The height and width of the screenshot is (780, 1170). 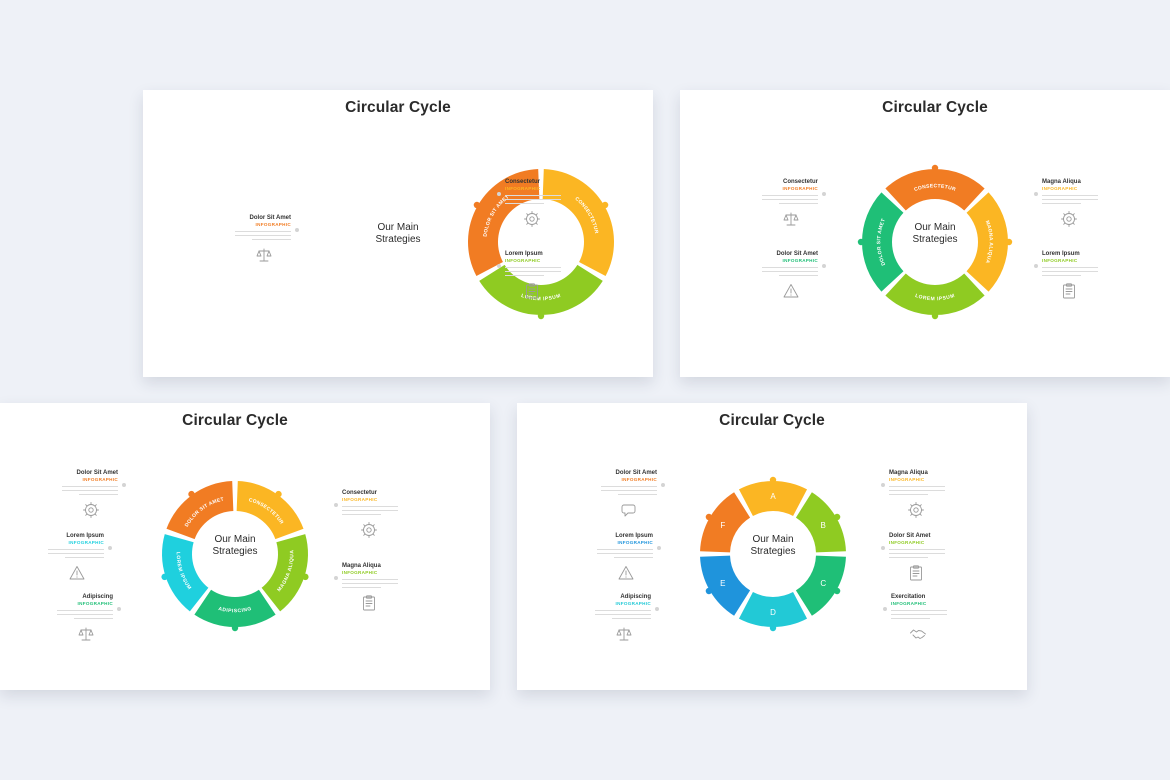 What do you see at coordinates (918, 634) in the screenshot?
I see `handshake-icon` at bounding box center [918, 634].